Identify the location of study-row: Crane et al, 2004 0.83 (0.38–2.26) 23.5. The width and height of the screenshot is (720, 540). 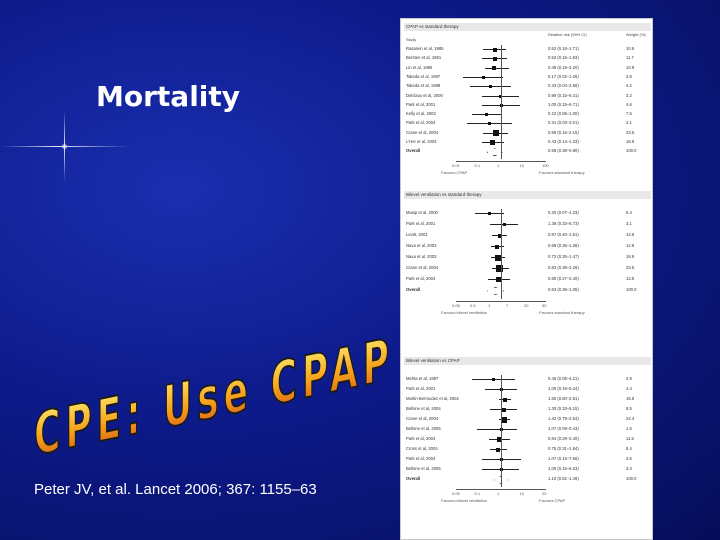
(526, 268).